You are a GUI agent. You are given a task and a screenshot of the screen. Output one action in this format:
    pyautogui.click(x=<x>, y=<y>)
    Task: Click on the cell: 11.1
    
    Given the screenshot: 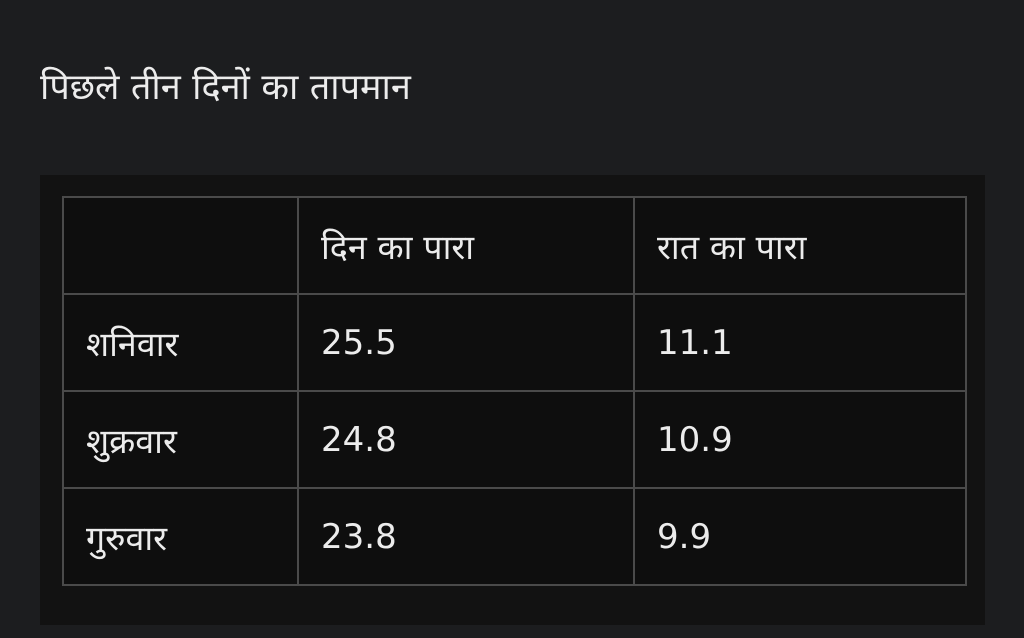 What is the action you would take?
    pyautogui.click(x=800, y=342)
    